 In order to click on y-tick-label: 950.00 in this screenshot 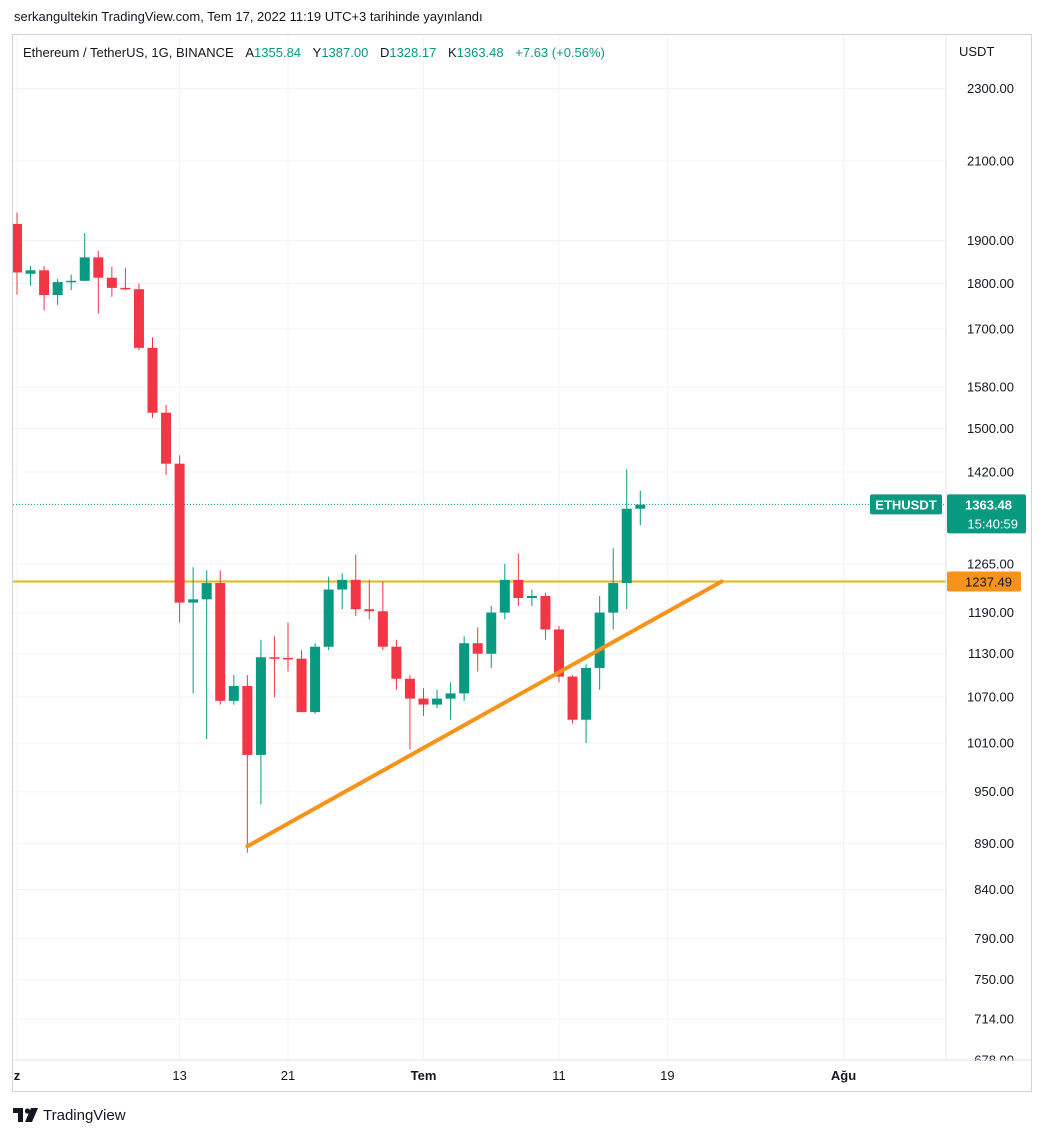, I will do `click(994, 791)`.